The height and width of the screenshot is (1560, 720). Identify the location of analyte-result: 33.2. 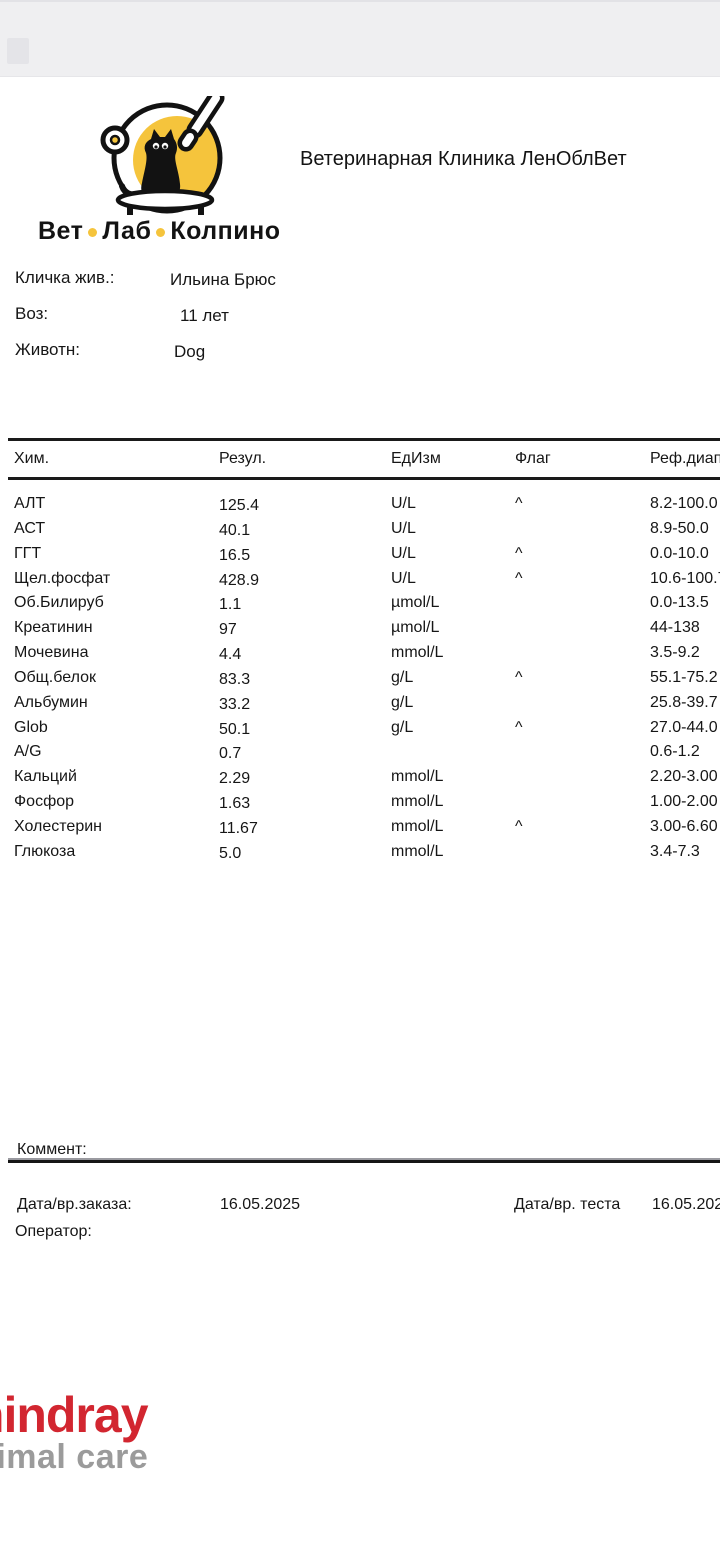
(235, 704).